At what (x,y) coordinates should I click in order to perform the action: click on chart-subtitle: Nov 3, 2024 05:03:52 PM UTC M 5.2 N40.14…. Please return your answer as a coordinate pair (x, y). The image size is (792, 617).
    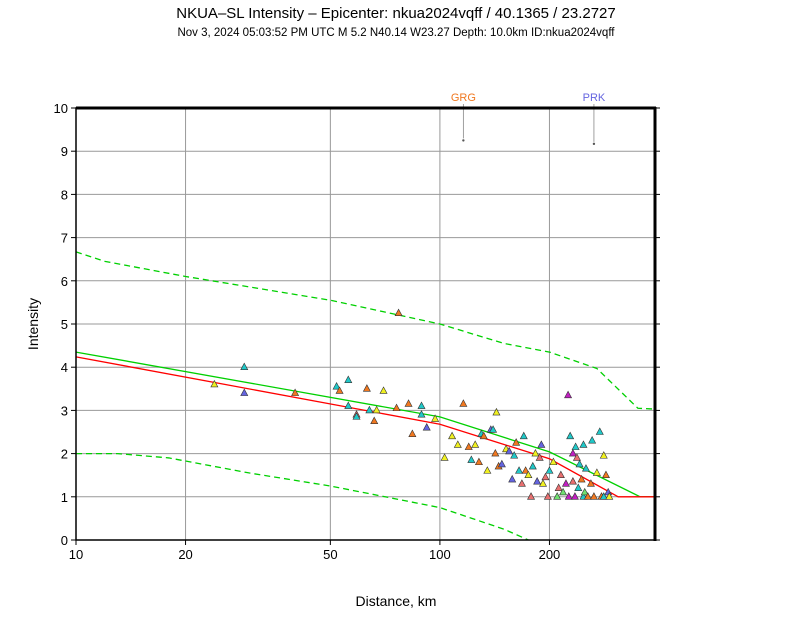
    Looking at the image, I should click on (396, 33).